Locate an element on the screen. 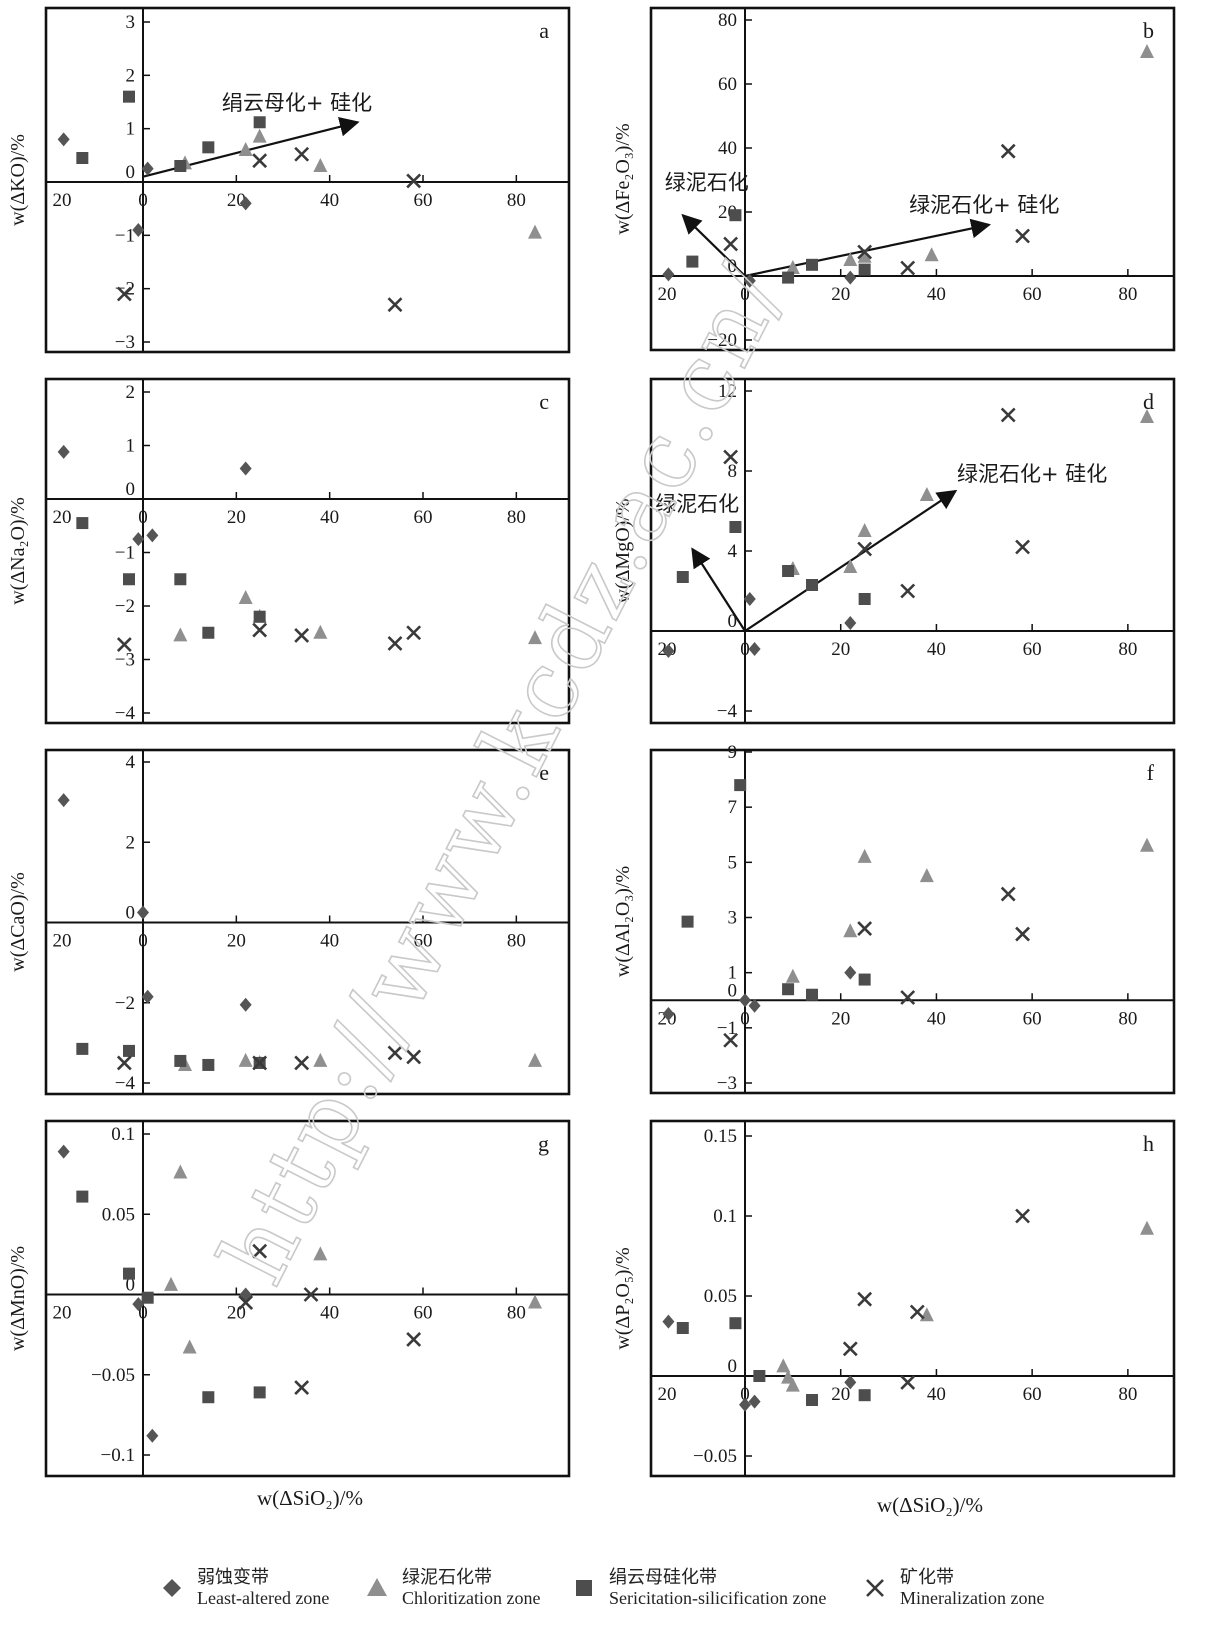  panel-f: 20020406080975310−1−3fw(ΔAl₂O₃)/% is located at coordinates (894, 918).